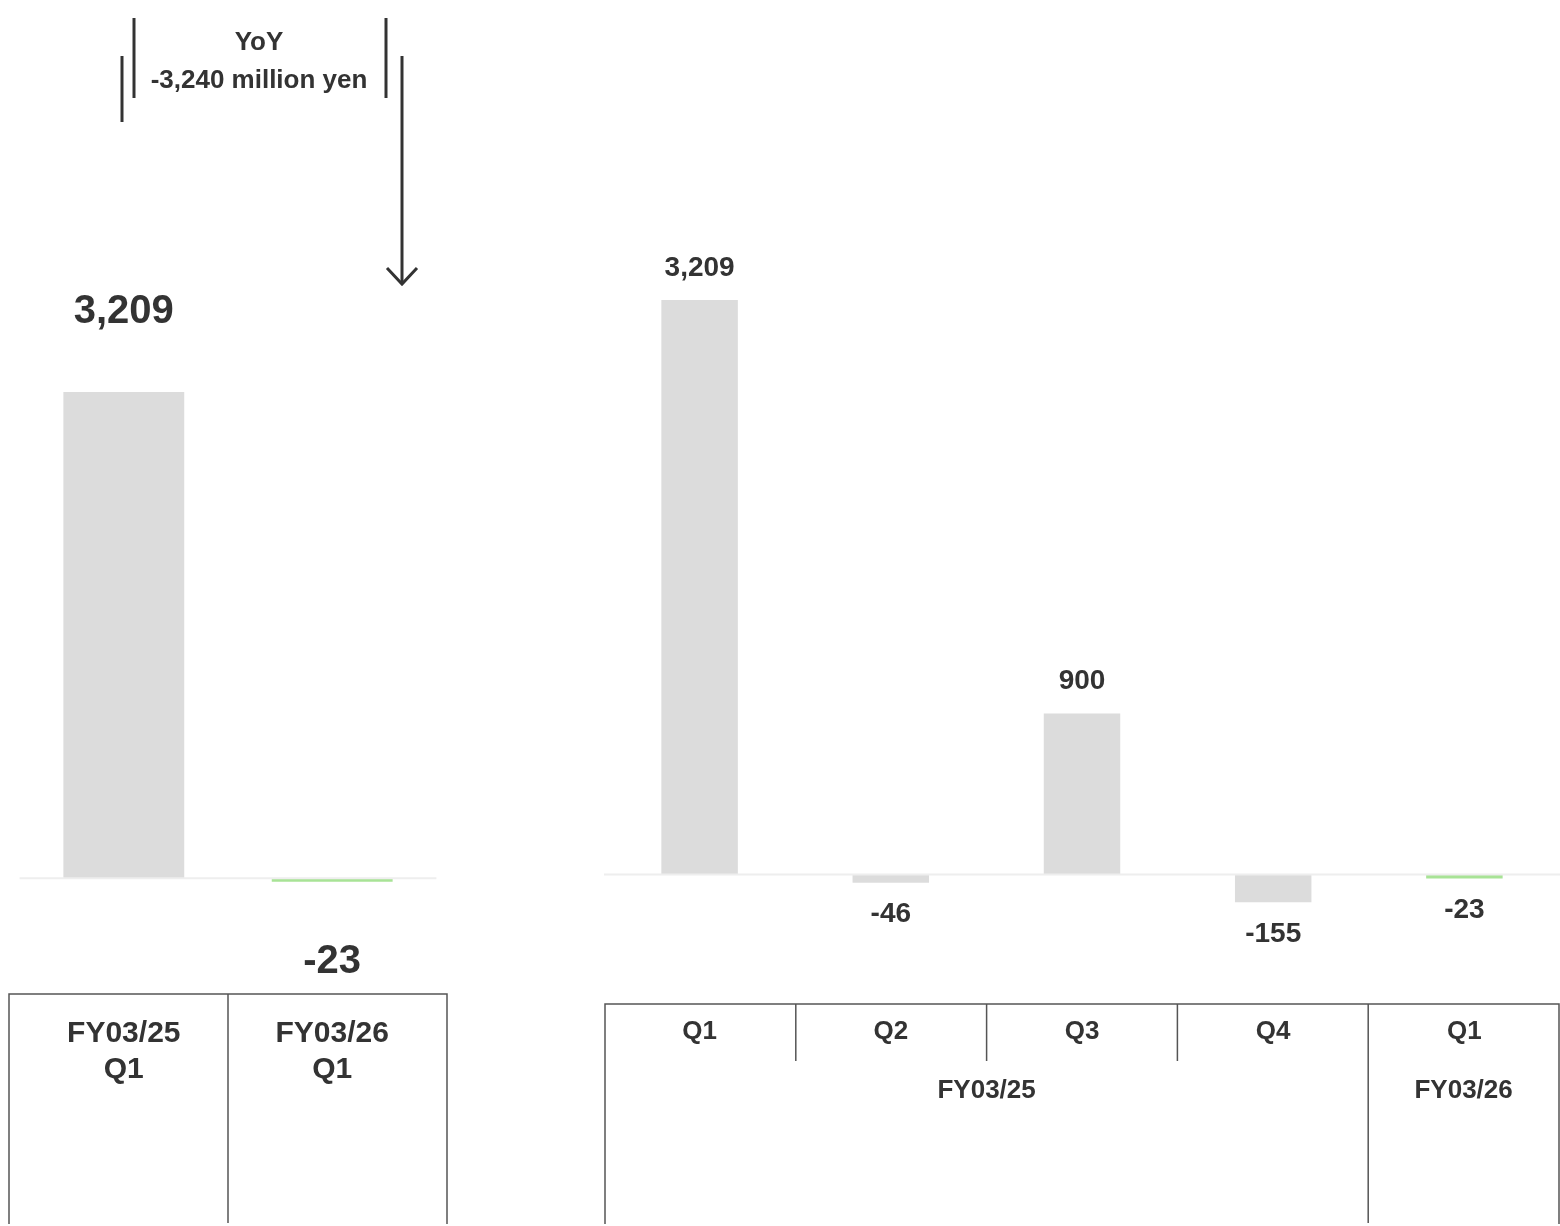 The image size is (1560, 1226). Describe the element at coordinates (124, 1050) in the screenshot. I see `x-tick-label: FY03/25 Q1` at that location.